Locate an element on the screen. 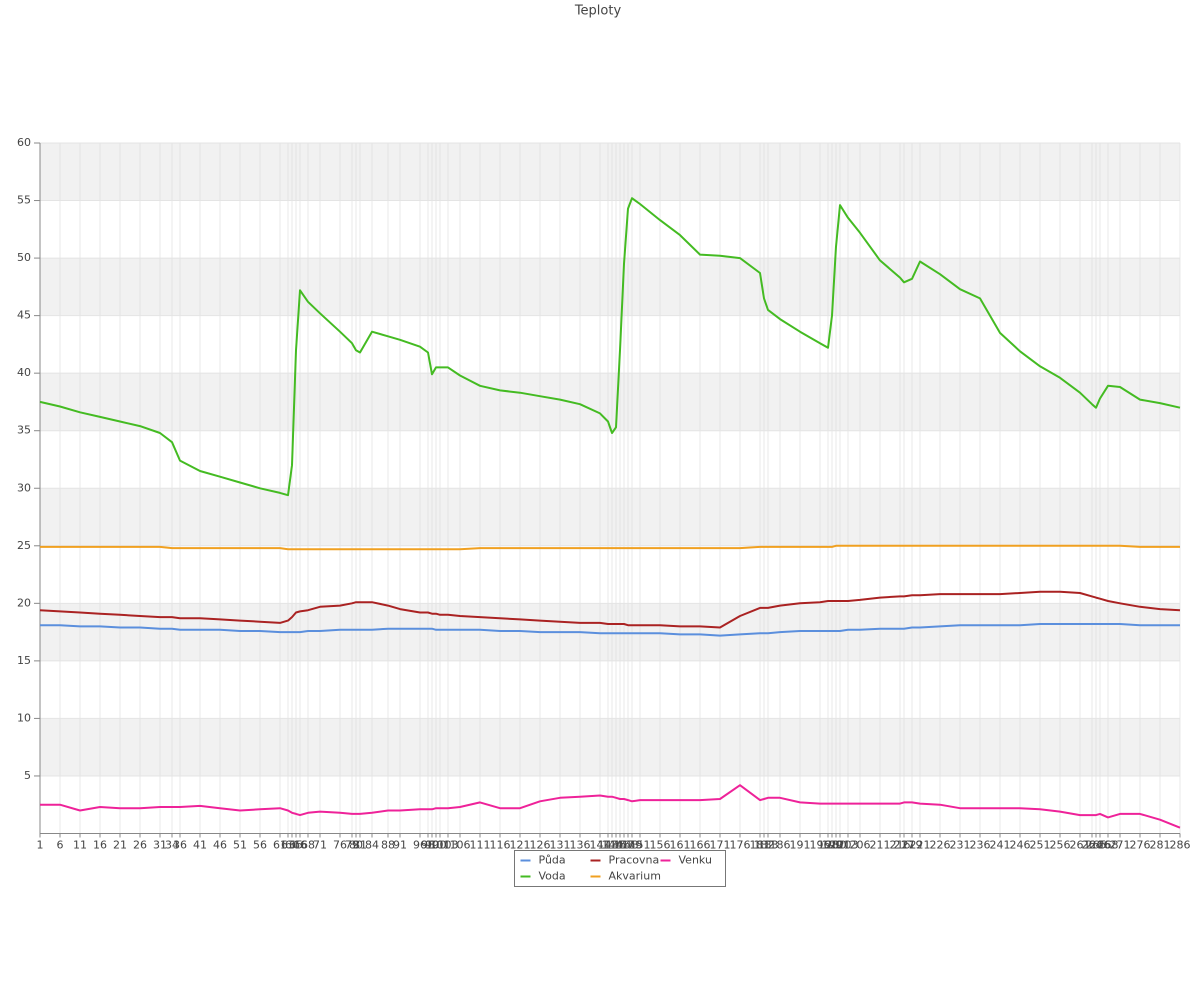  x-tick-label: 16 is located at coordinates (100, 845).